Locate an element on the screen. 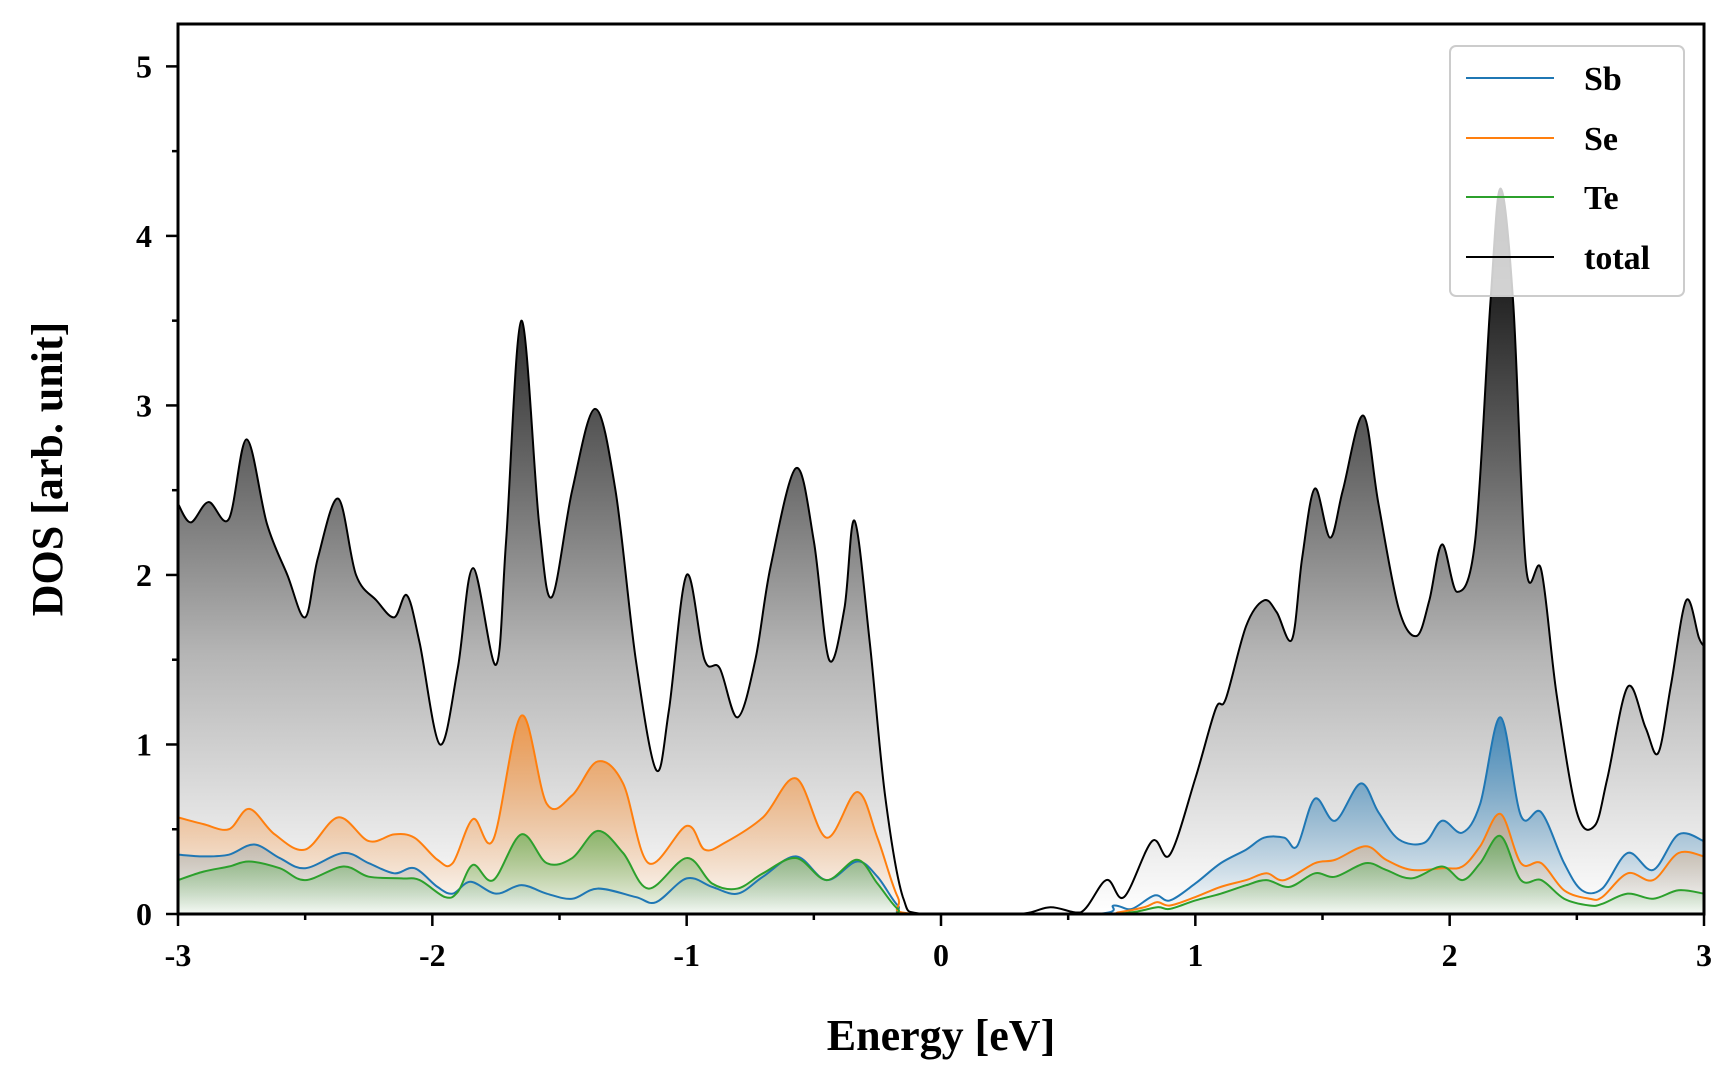 The image size is (1728, 1080). y-tick-label: 2 is located at coordinates (144, 575).